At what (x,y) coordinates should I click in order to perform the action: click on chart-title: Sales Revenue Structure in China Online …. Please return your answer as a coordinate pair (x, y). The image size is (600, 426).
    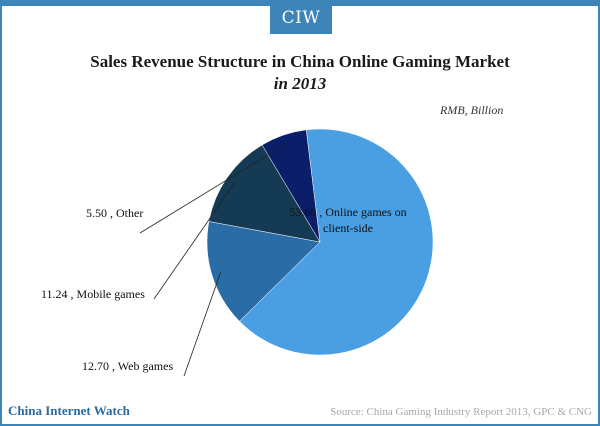
    Looking at the image, I should click on (300, 61).